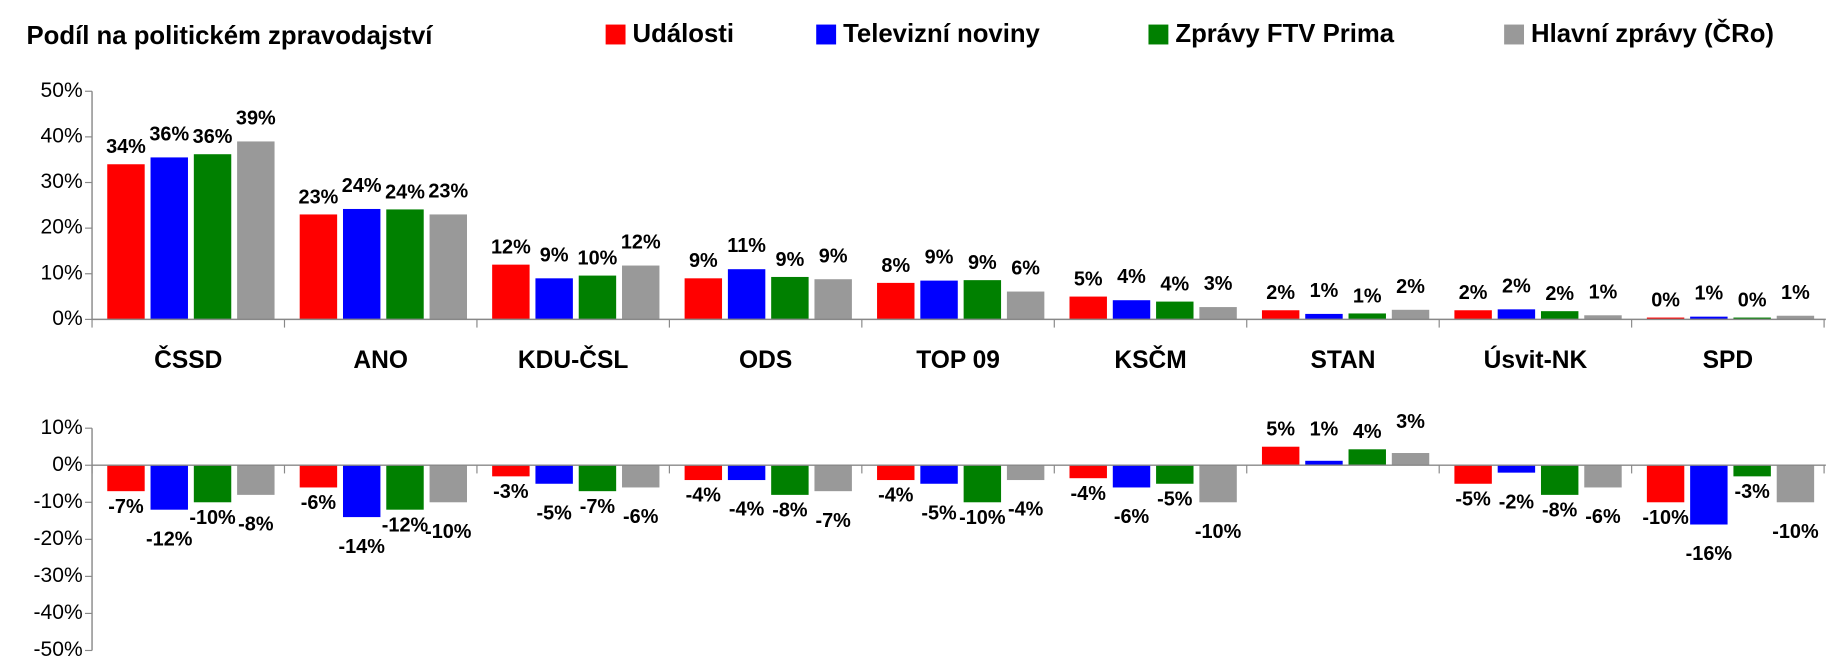  I want to click on data-label: -2%, so click(1517, 502).